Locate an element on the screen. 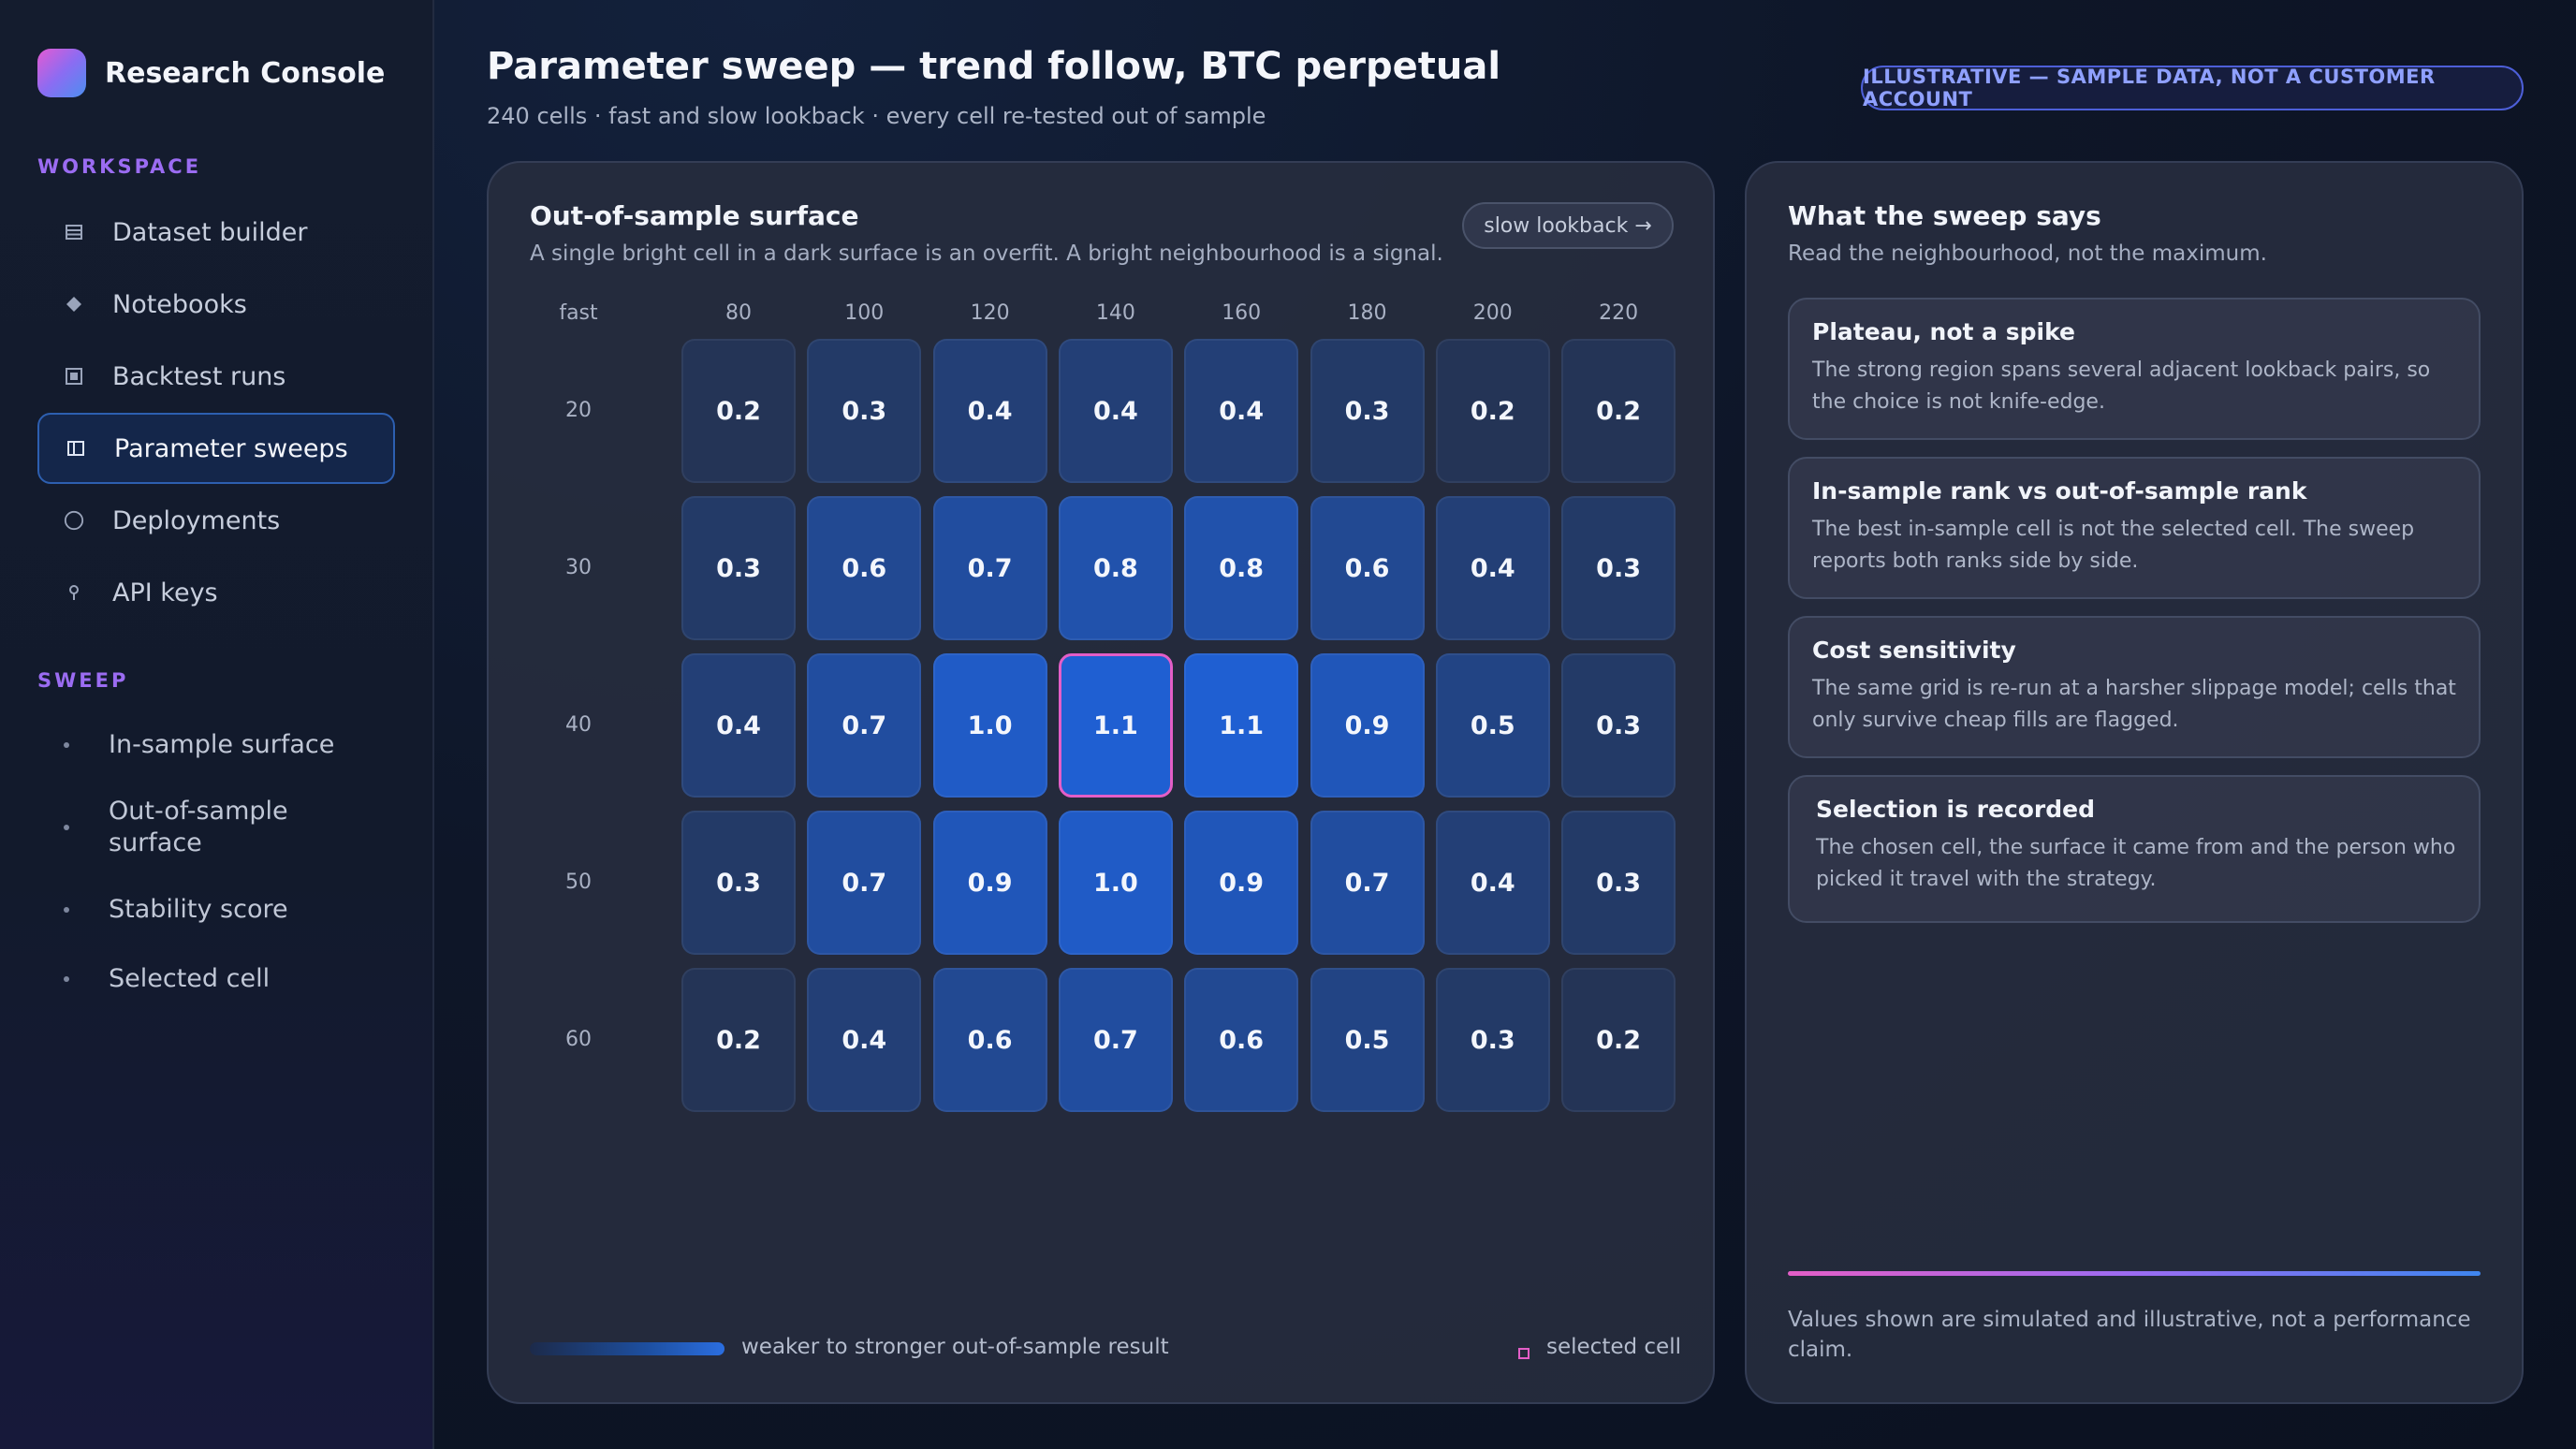  sidebar-item-backtest-runs: Backtest runs is located at coordinates (216, 376).